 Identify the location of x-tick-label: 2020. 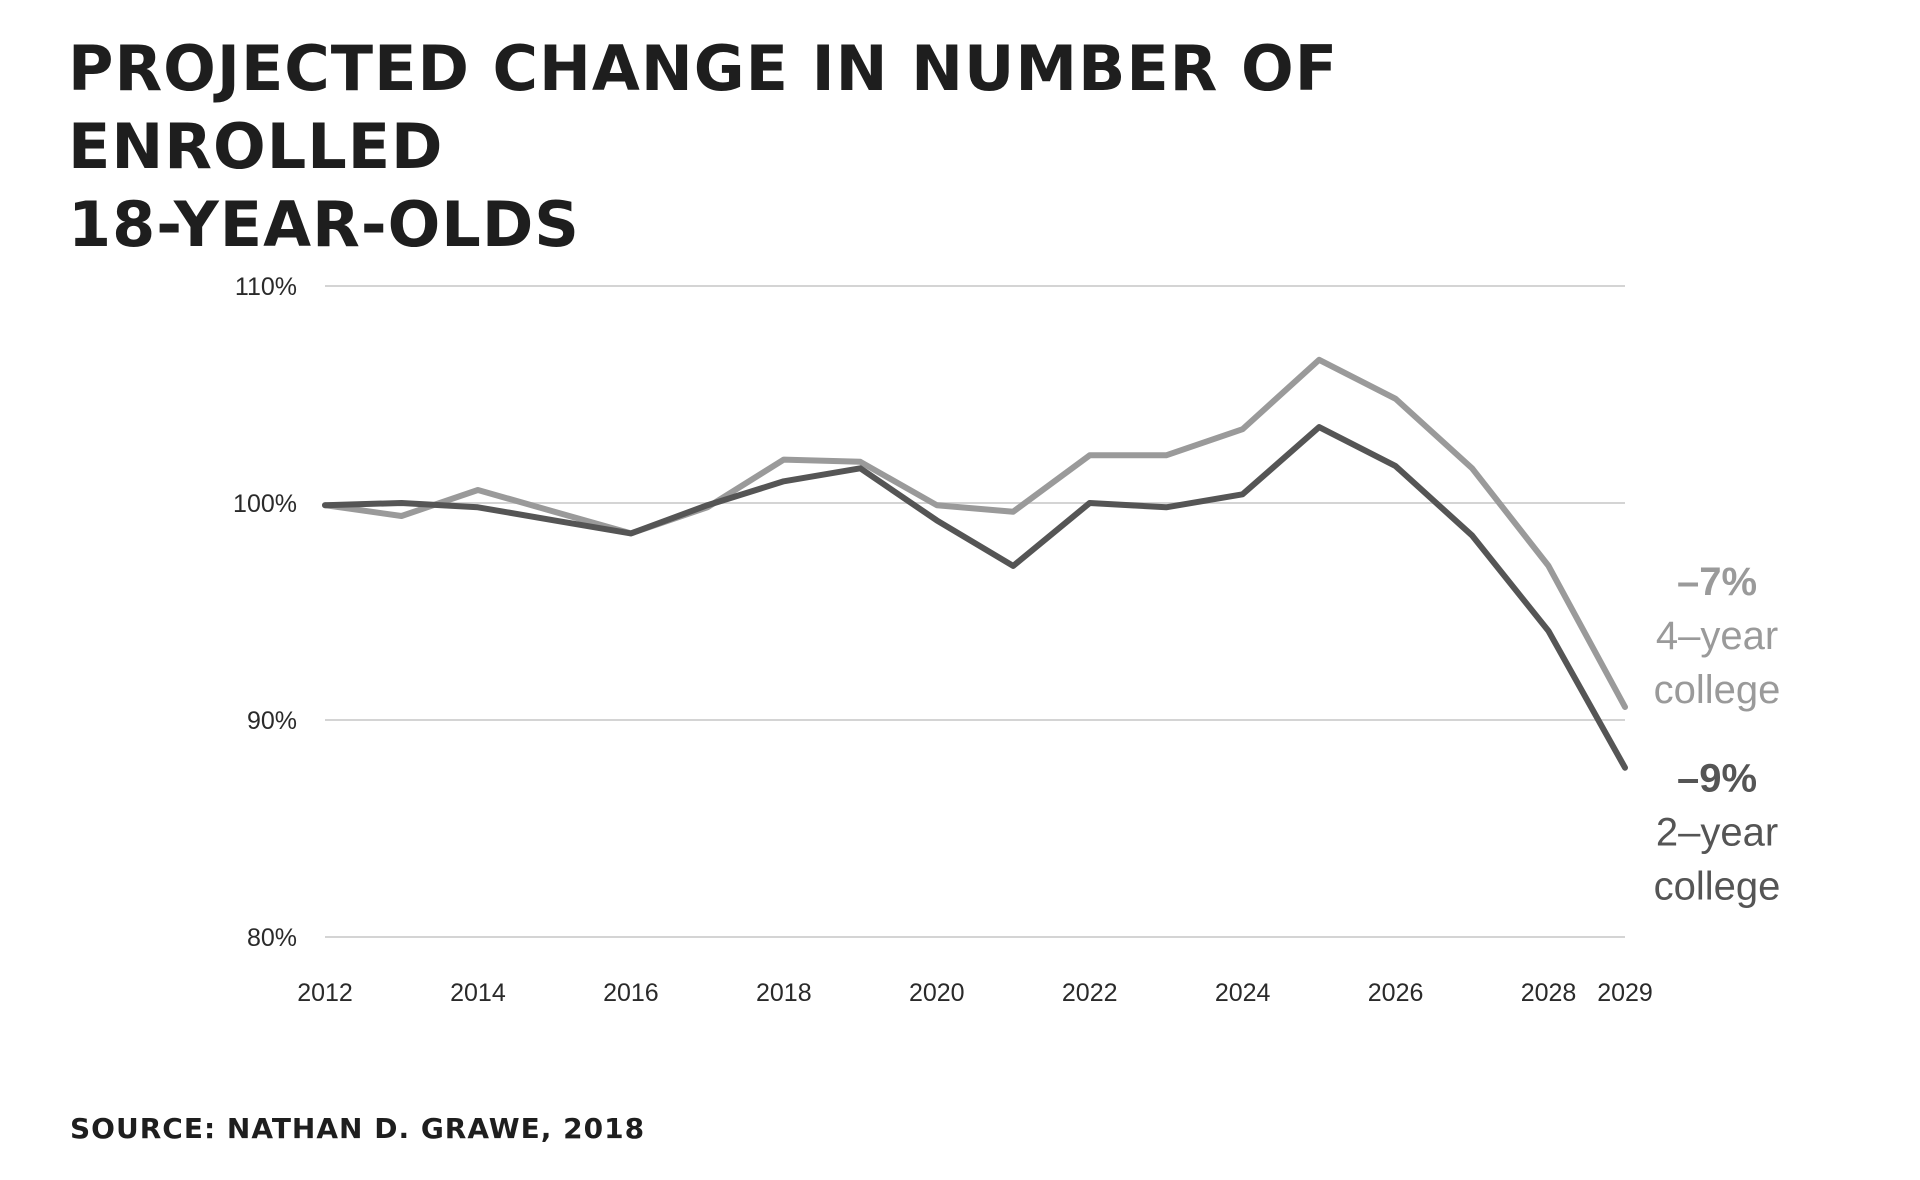
(937, 993).